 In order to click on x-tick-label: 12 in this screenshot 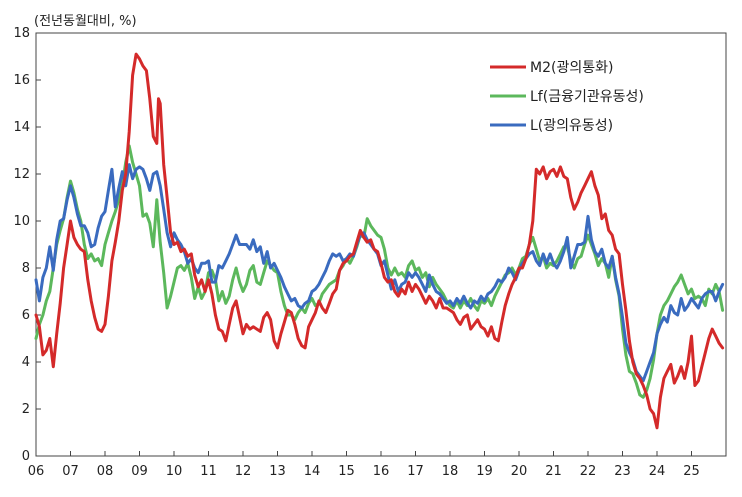, I will do `click(243, 471)`.